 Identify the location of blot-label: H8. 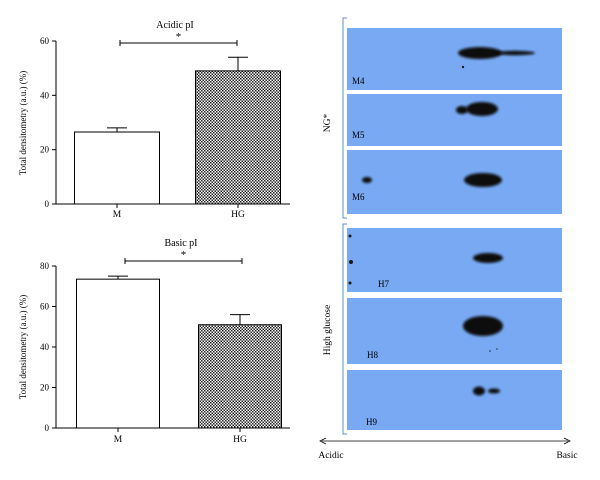
(372, 355).